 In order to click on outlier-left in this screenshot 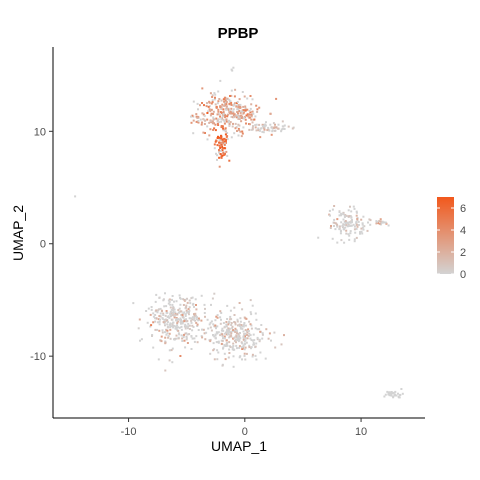, I will do `click(75, 196)`.